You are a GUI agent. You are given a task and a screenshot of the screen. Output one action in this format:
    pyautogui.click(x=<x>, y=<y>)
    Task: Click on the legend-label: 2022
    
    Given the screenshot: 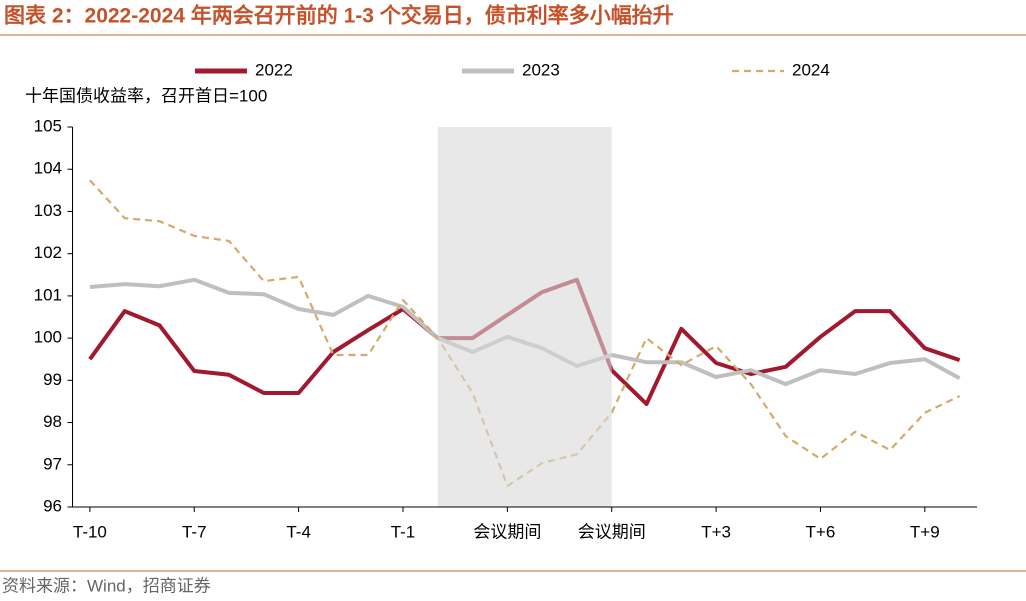 What is the action you would take?
    pyautogui.click(x=274, y=69)
    